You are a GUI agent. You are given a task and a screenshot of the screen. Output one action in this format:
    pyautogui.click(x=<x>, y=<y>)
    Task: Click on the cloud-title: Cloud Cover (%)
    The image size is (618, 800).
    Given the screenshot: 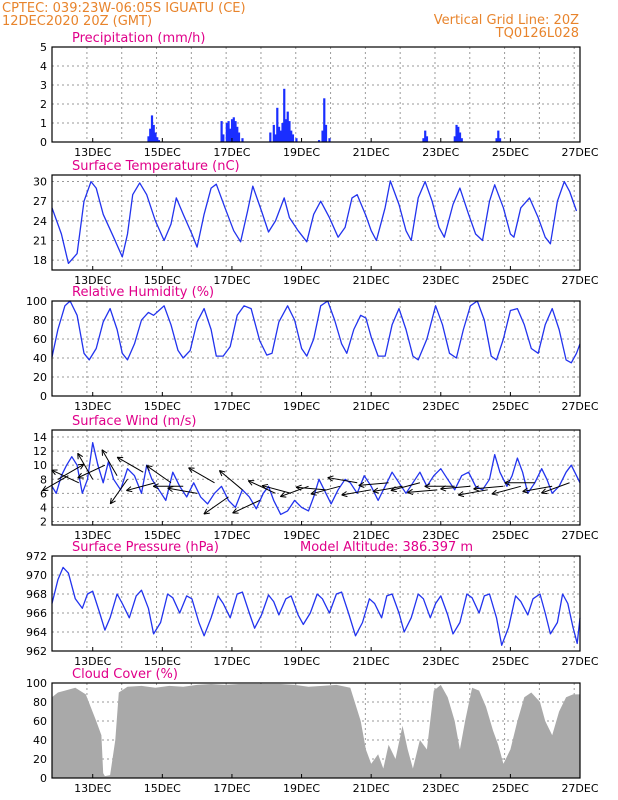 What is the action you would take?
    pyautogui.click(x=125, y=674)
    